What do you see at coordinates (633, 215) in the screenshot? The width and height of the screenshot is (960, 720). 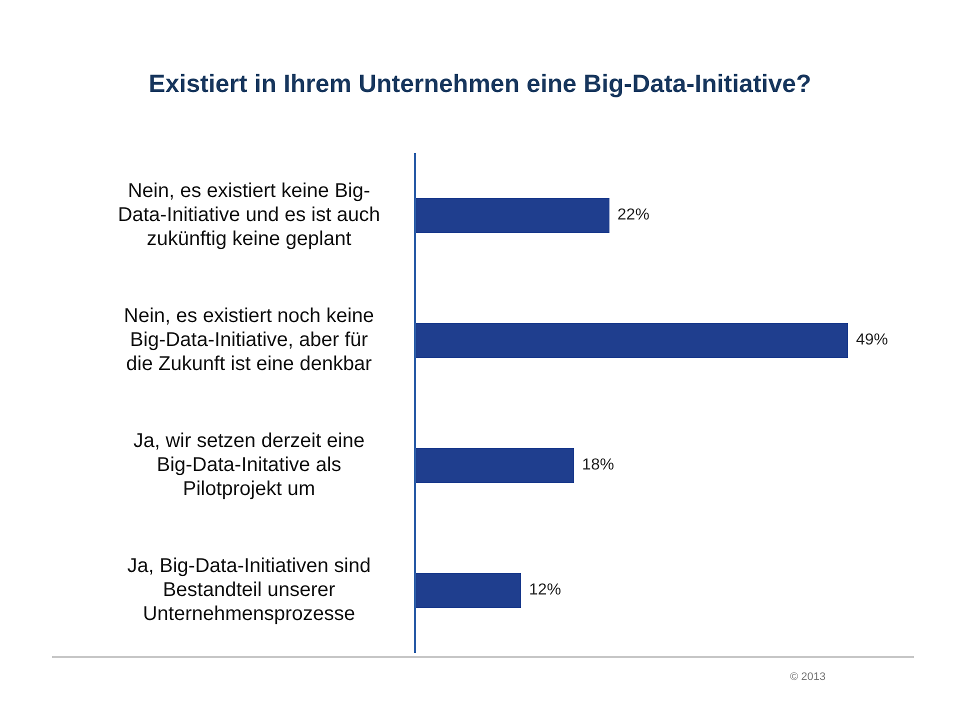 I see `data-label: 22%` at bounding box center [633, 215].